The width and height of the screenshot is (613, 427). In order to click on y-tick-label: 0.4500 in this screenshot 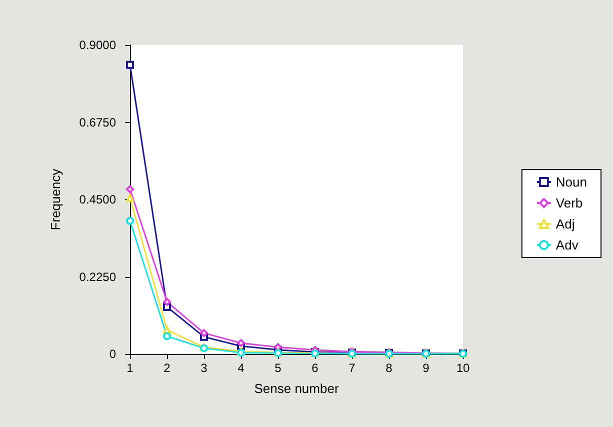, I will do `click(97, 199)`.